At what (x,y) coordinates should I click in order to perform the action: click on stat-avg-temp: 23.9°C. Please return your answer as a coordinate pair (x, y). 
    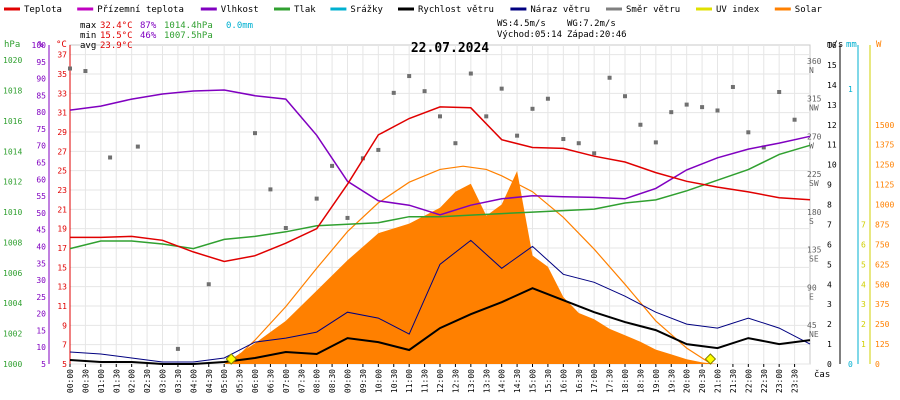
    Looking at the image, I should click on (116, 46).